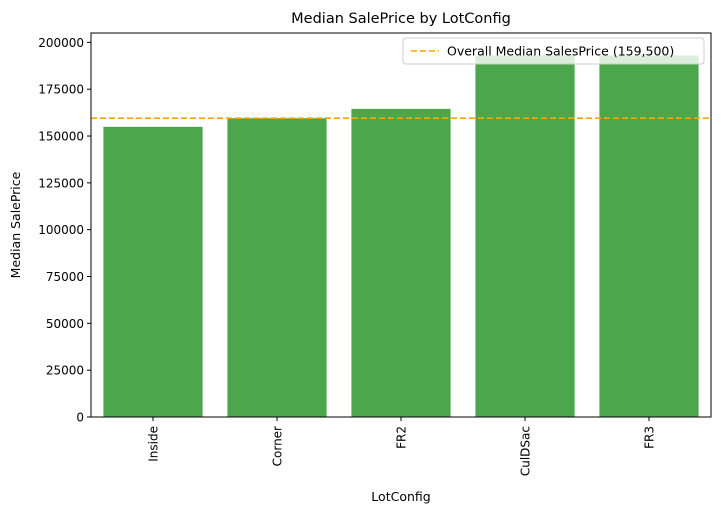 The width and height of the screenshot is (721, 518). What do you see at coordinates (649, 236) in the screenshot?
I see `bar-fr3` at bounding box center [649, 236].